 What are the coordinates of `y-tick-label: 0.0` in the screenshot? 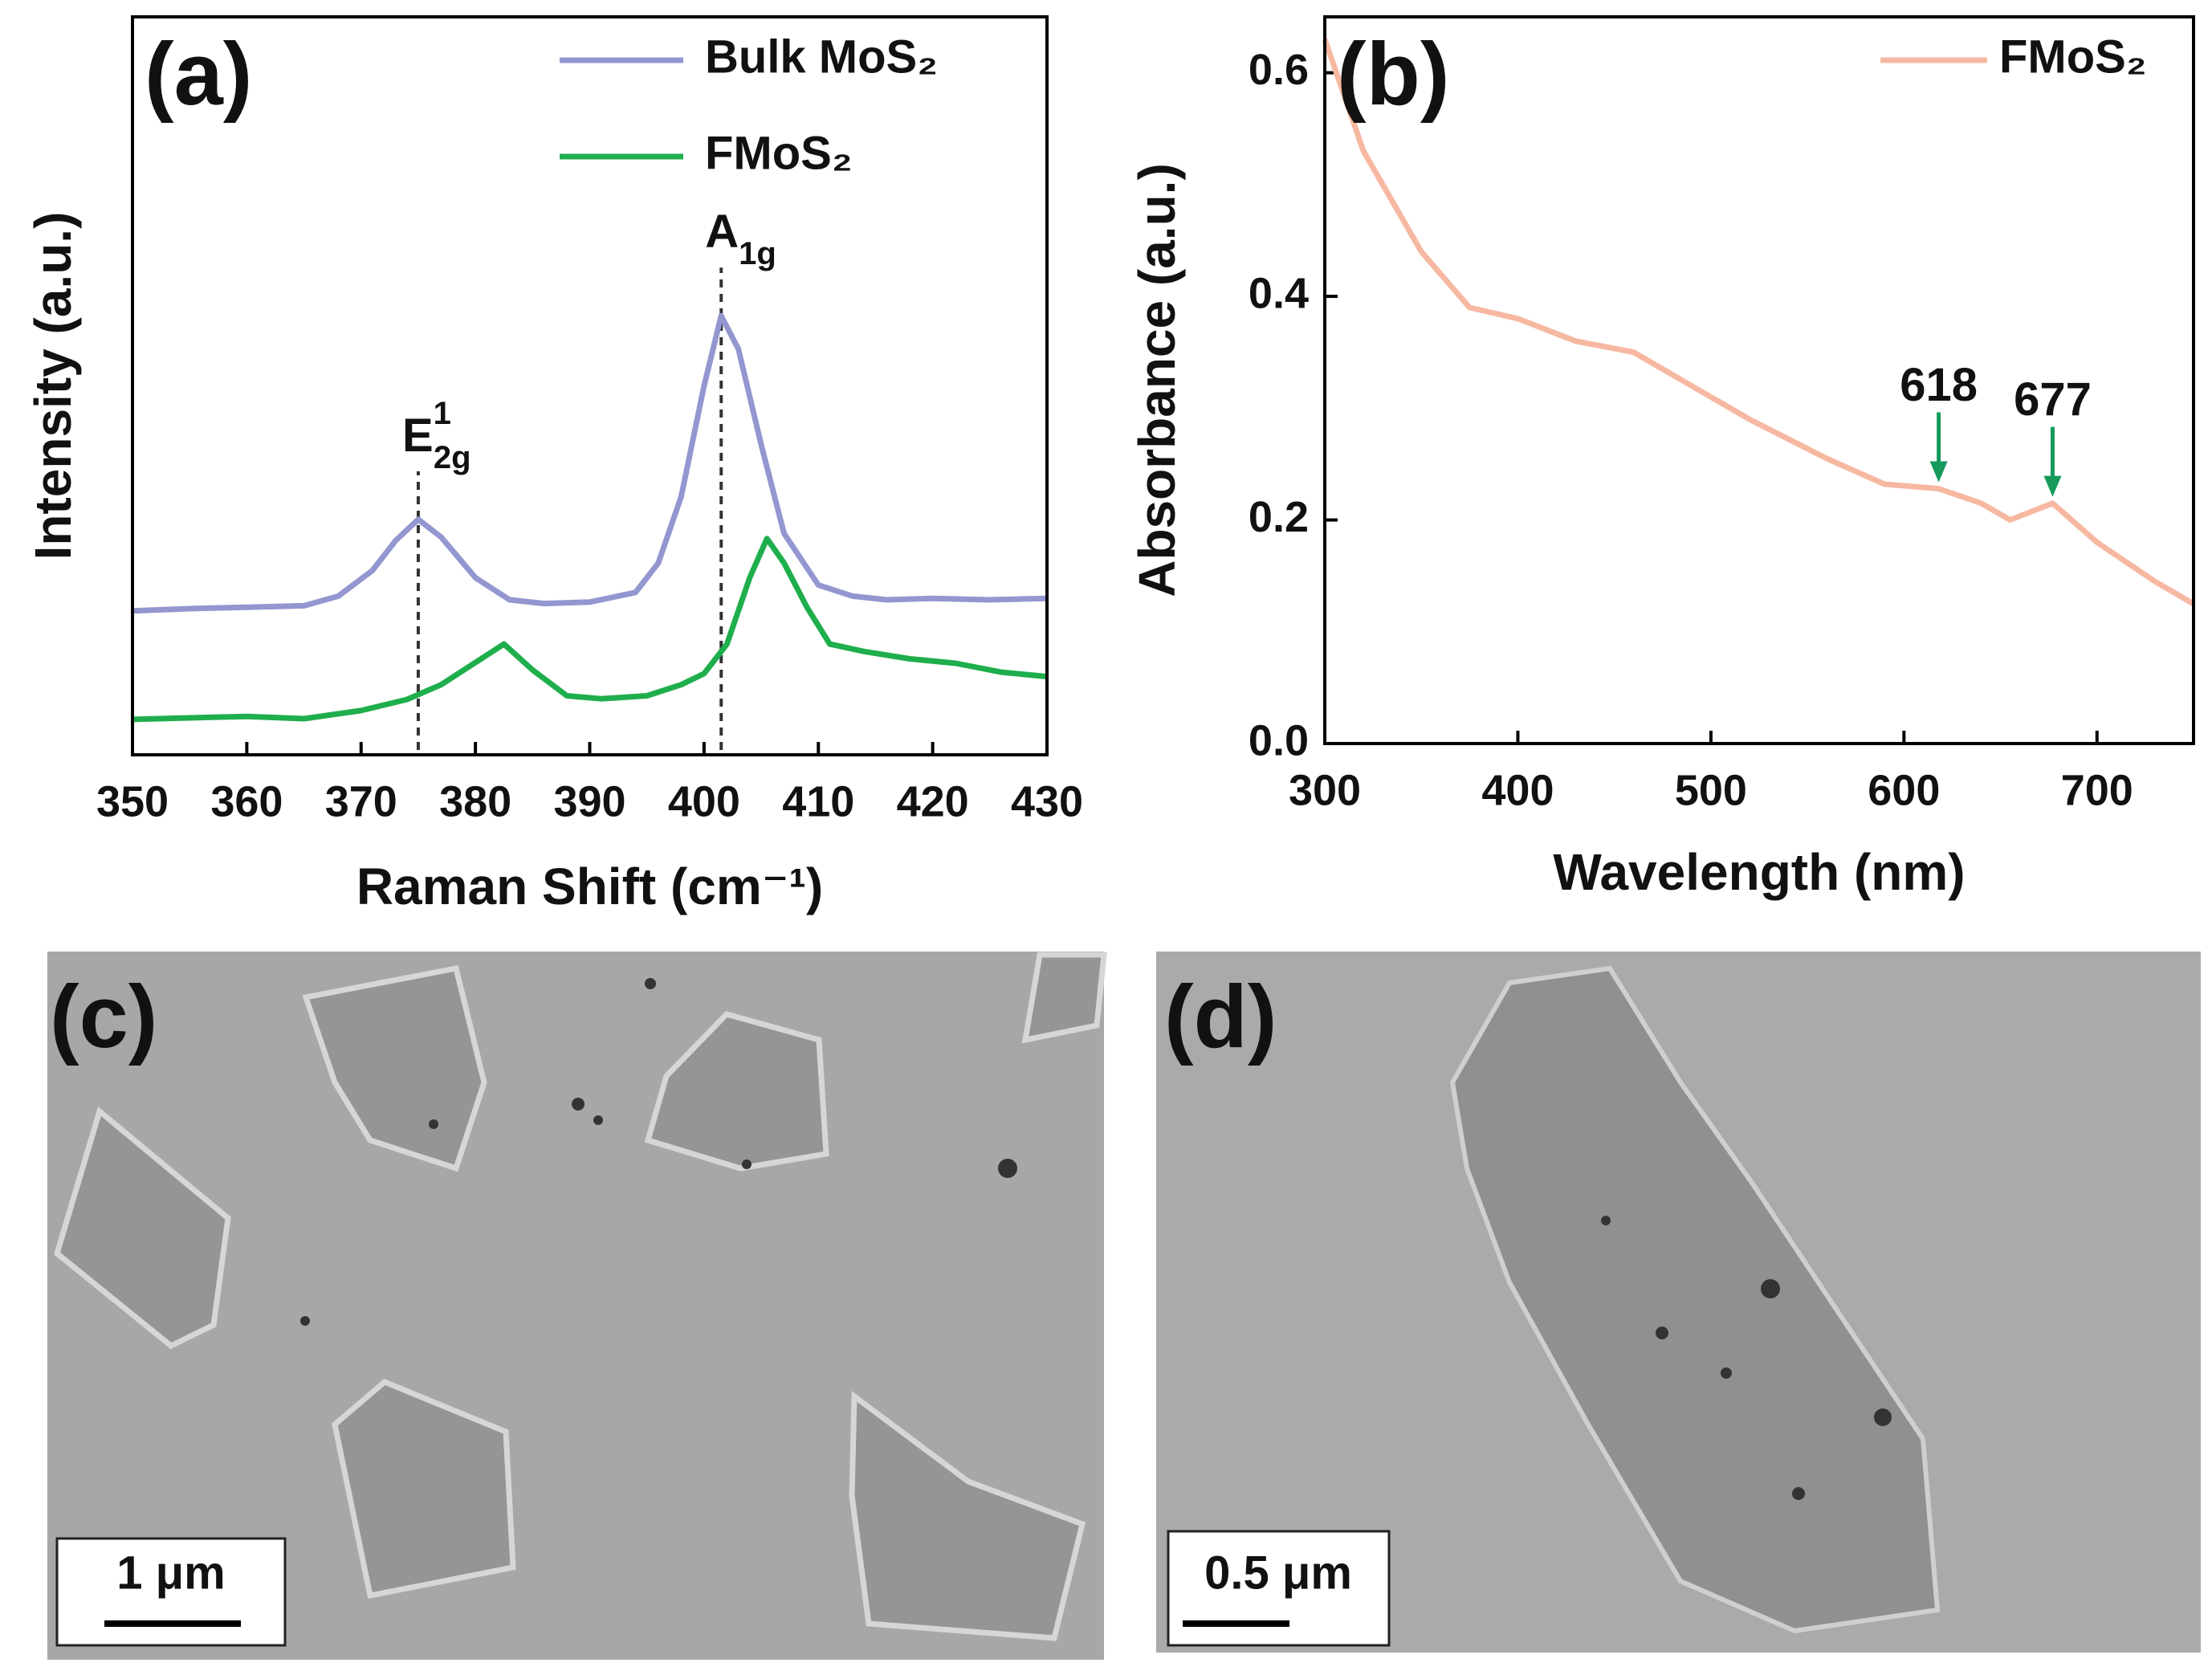 It's located at (1279, 740).